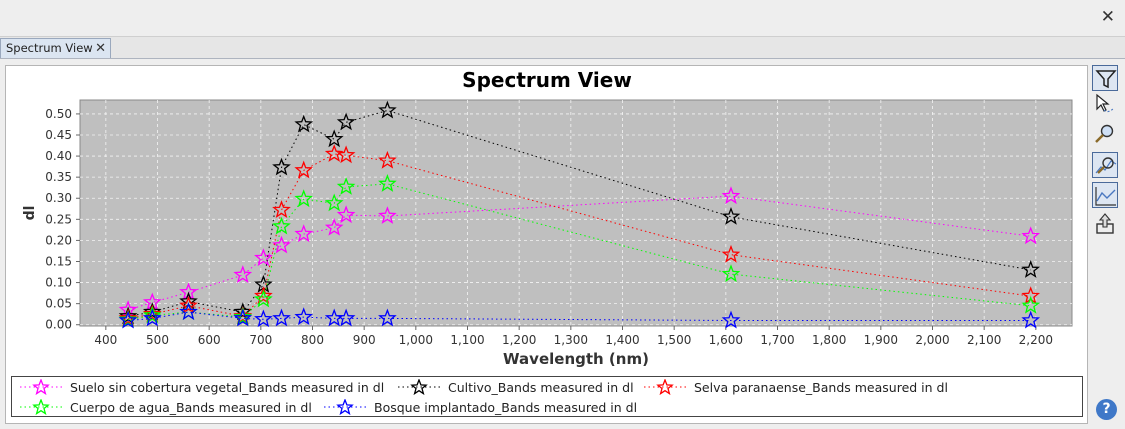 The width and height of the screenshot is (1125, 429). What do you see at coordinates (1105, 165) in the screenshot?
I see `zoom-all-icon` at bounding box center [1105, 165].